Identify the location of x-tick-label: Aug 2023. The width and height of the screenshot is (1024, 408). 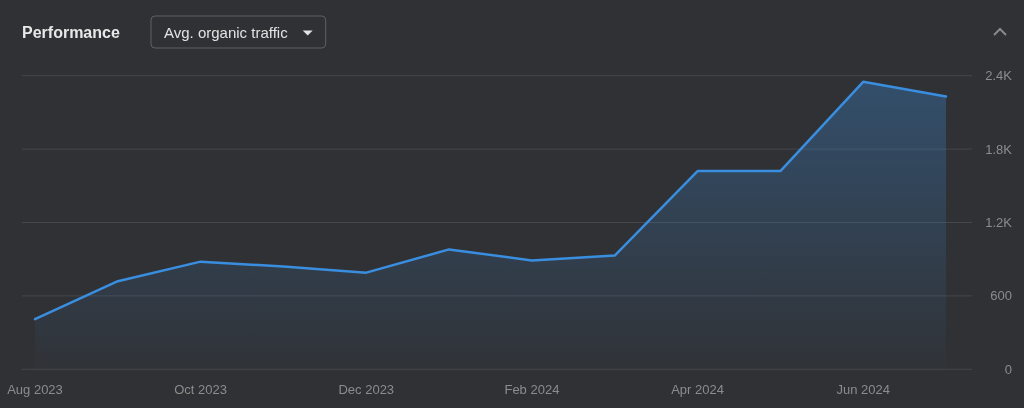
(35, 389).